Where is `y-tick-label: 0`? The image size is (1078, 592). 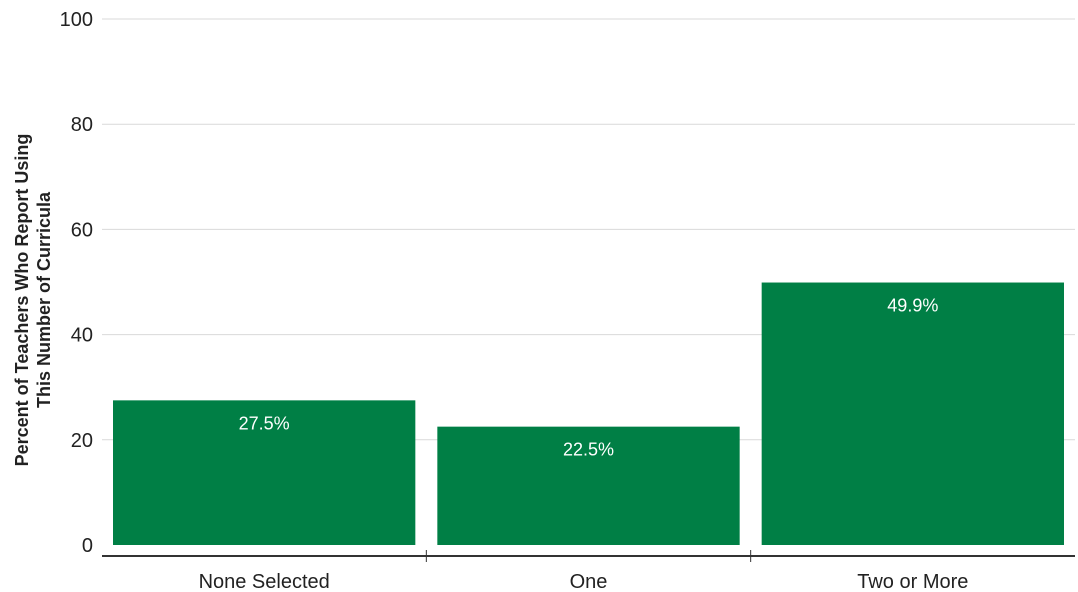
y-tick-label: 0 is located at coordinates (87, 546).